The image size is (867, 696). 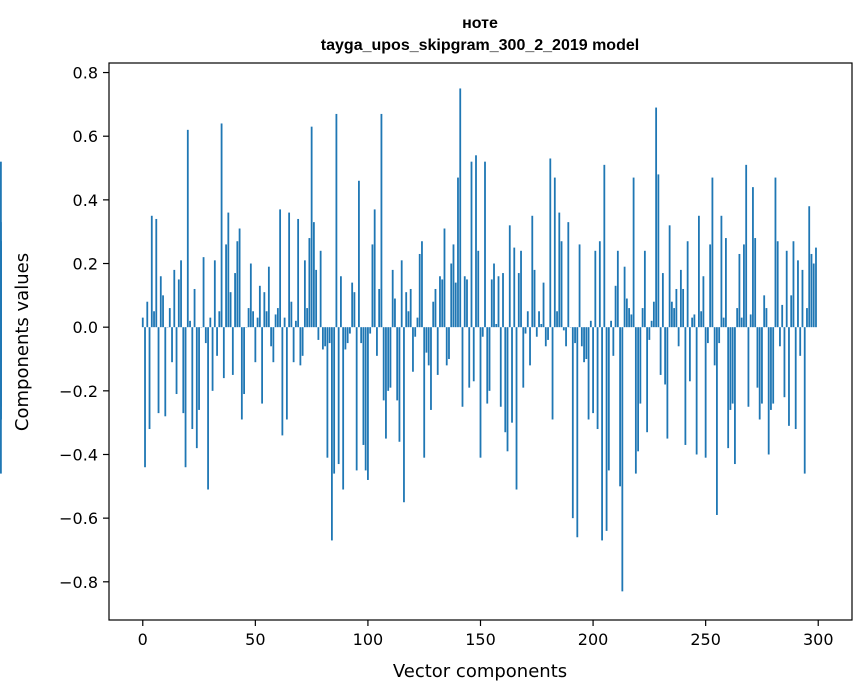 What do you see at coordinates (22, 342) in the screenshot?
I see `y-axis-label: Components values` at bounding box center [22, 342].